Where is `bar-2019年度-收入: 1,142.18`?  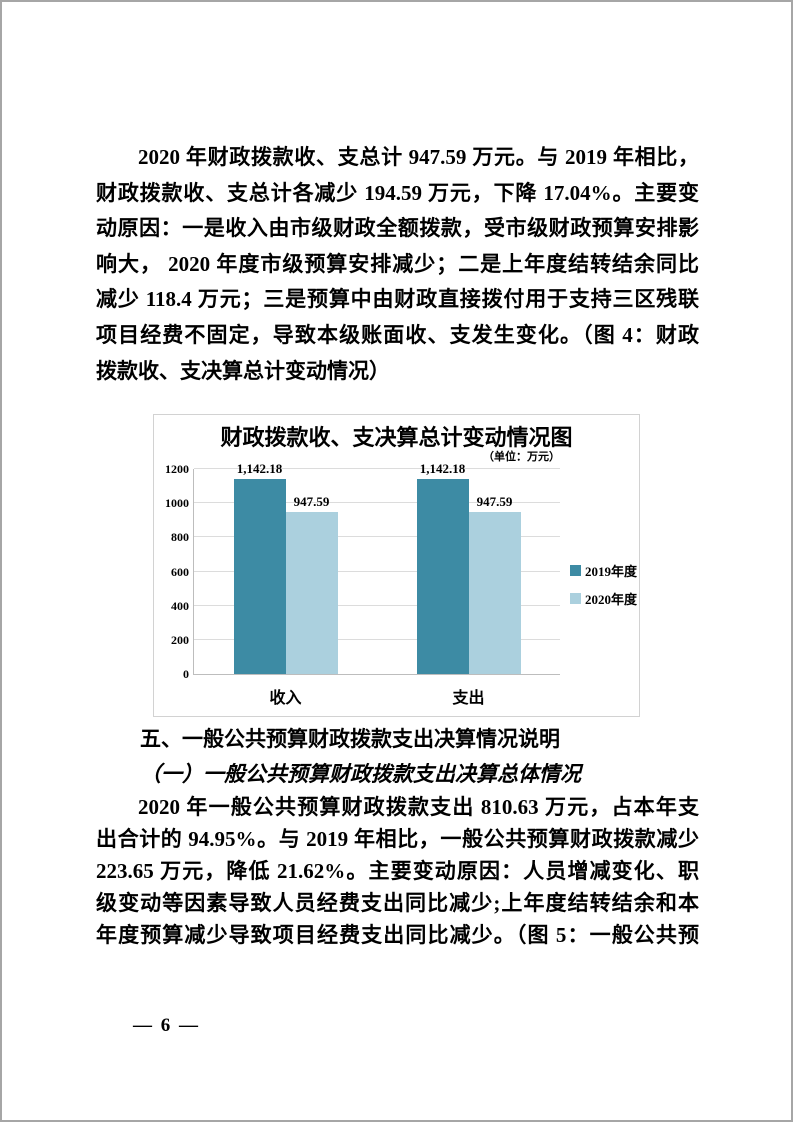 bar-2019年度-收入: 1,142.18 is located at coordinates (259, 567).